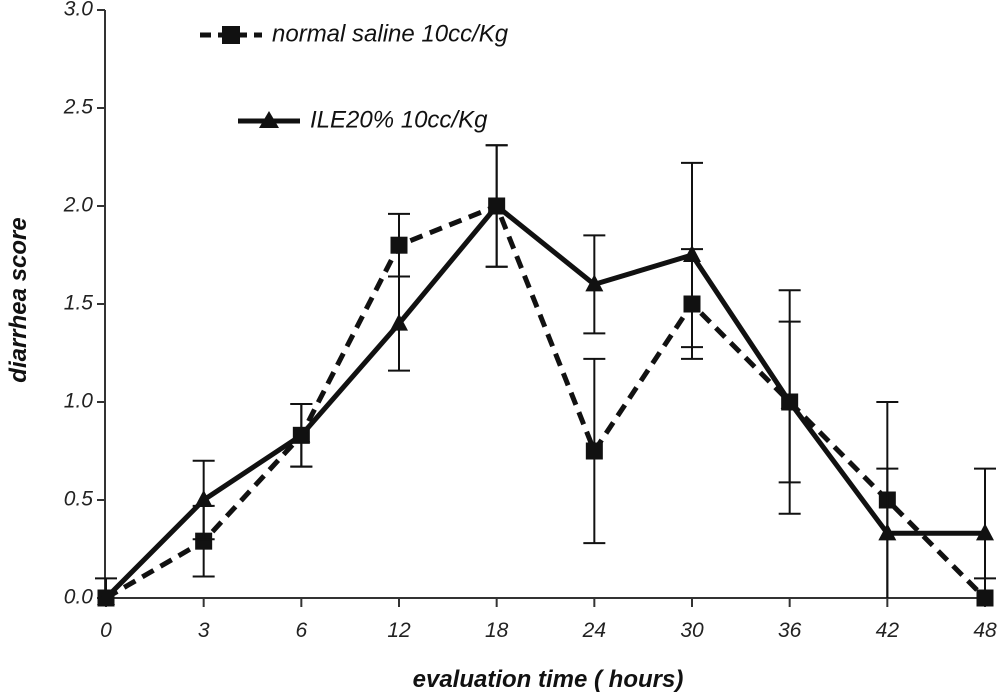  I want to click on x-tick-label: 18, so click(497, 630).